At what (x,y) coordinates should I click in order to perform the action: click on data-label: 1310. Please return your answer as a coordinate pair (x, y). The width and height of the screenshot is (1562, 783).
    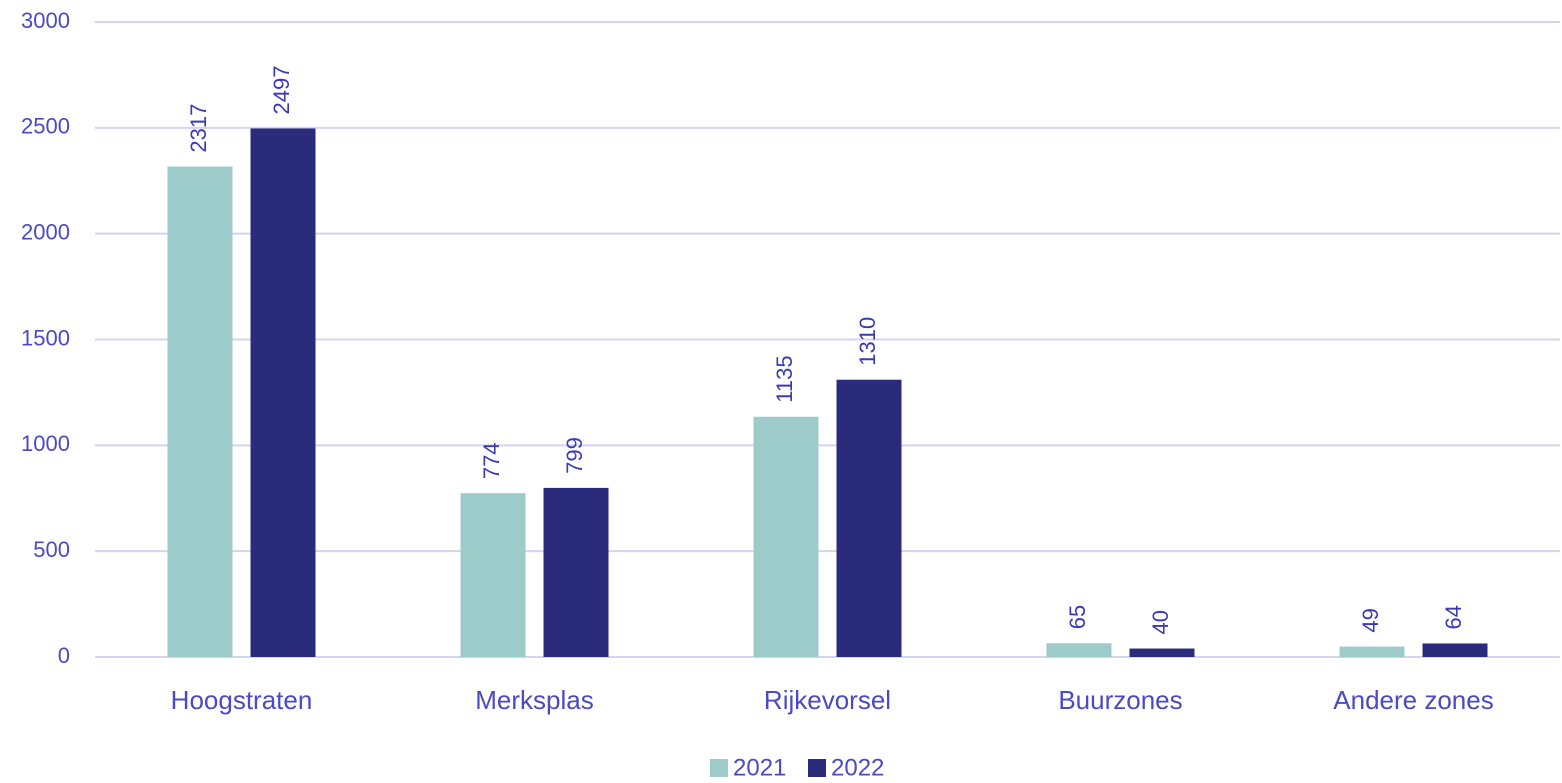
    Looking at the image, I should click on (867, 341).